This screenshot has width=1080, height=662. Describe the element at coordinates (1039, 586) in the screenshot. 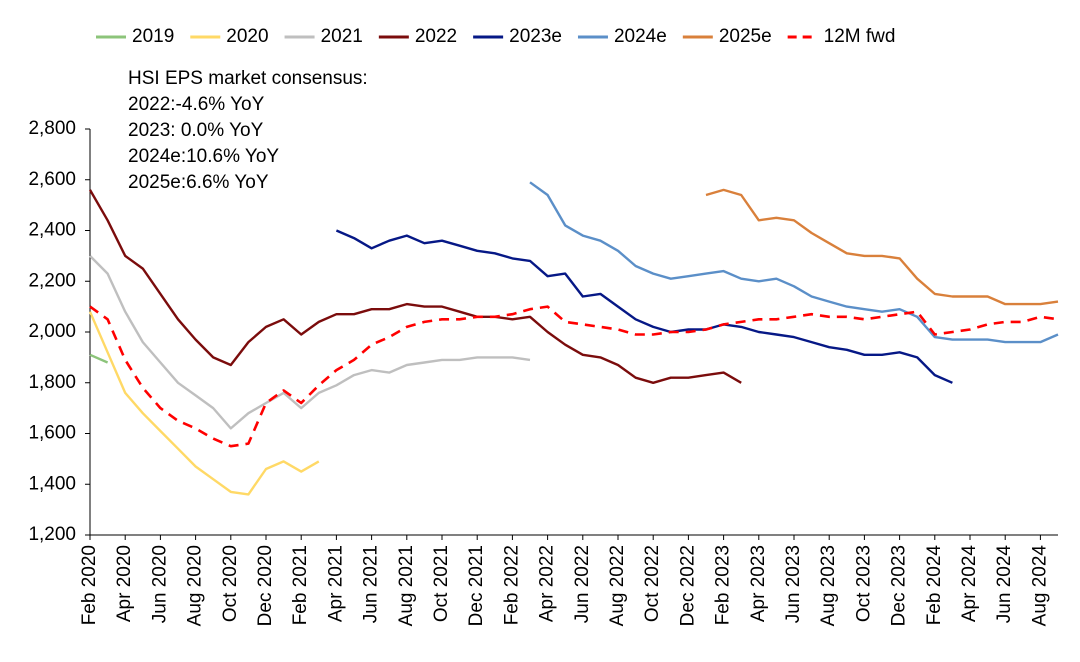

I see `x-tick-label: Aug 2024` at that location.